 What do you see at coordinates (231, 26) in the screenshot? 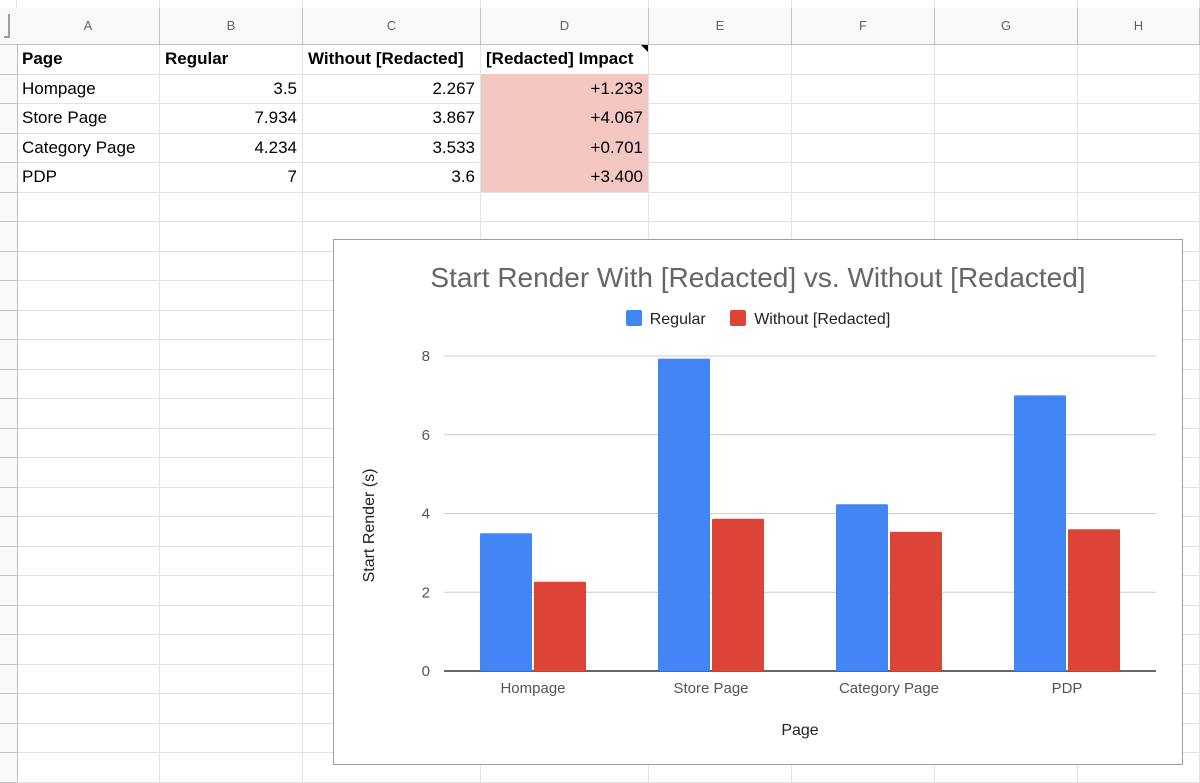
I see `column-header-b: B` at bounding box center [231, 26].